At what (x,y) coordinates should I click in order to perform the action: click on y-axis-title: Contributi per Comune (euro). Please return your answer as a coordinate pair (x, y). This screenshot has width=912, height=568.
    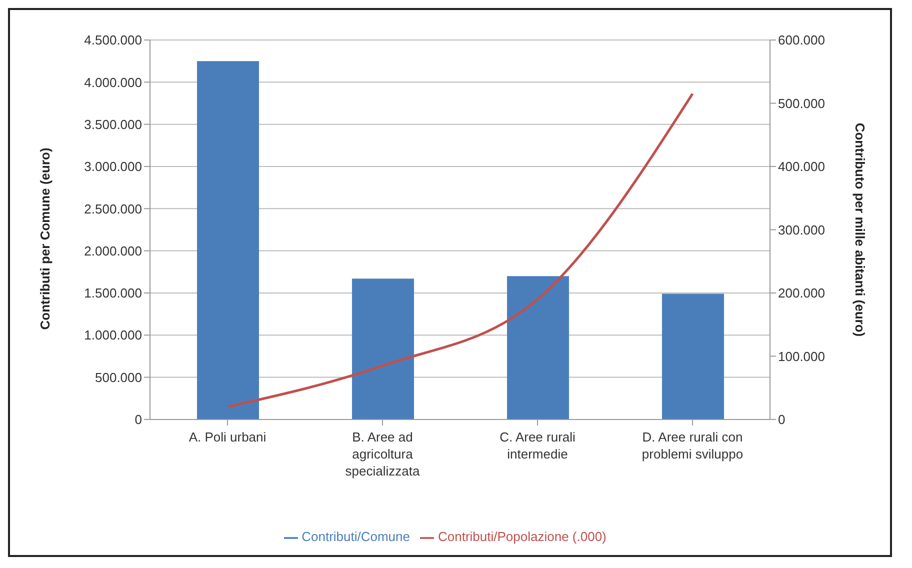
    Looking at the image, I should click on (45, 239).